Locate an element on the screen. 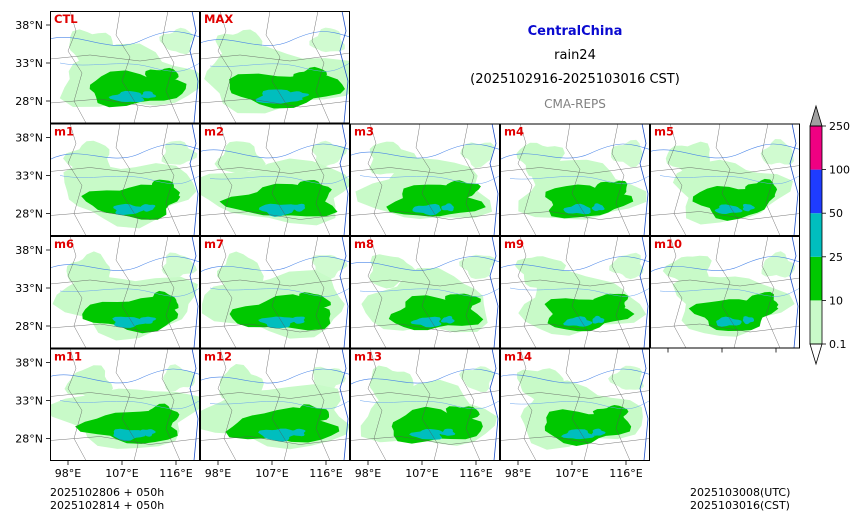 The width and height of the screenshot is (860, 523). member-label: CTL is located at coordinates (66, 19).